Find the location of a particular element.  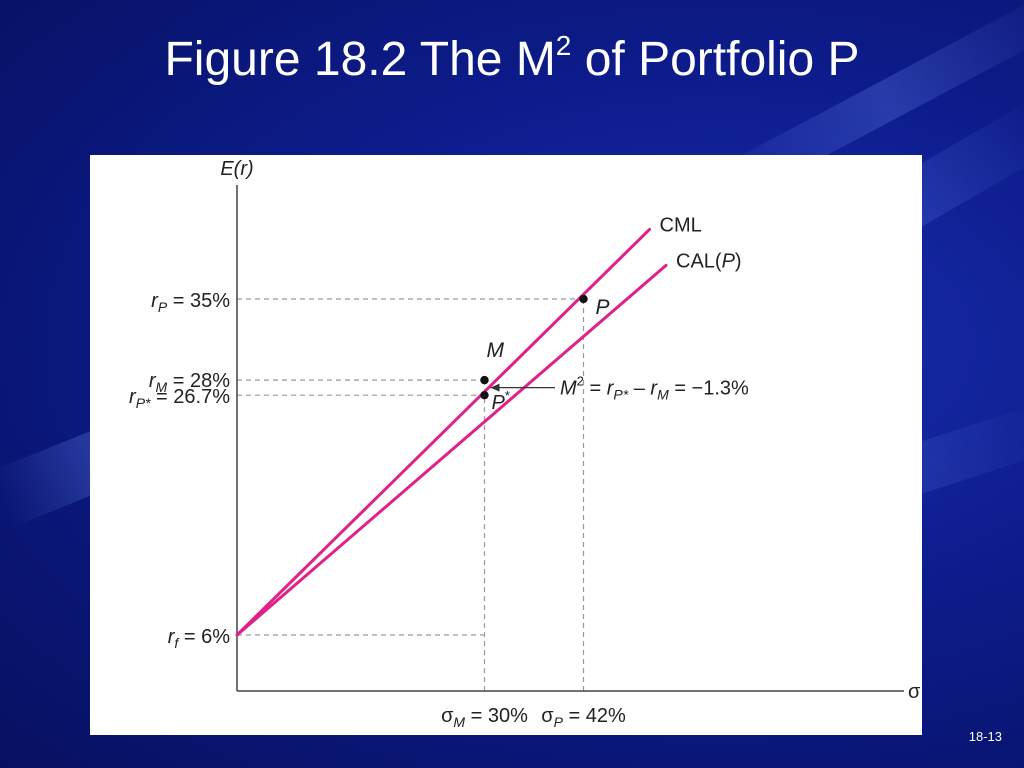

point-label-p: P is located at coordinates (603, 307).